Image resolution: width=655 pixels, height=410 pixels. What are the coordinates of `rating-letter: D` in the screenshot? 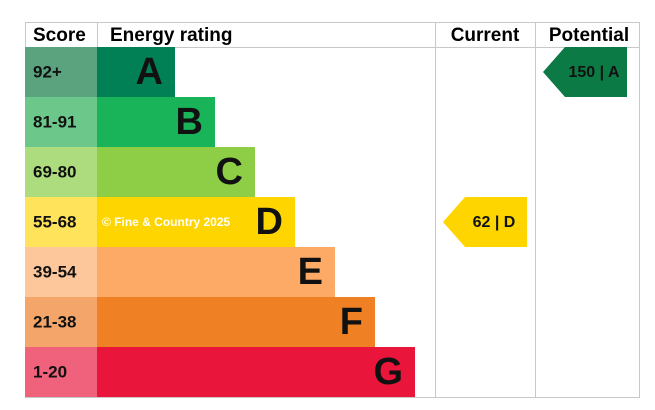 It's located at (269, 222).